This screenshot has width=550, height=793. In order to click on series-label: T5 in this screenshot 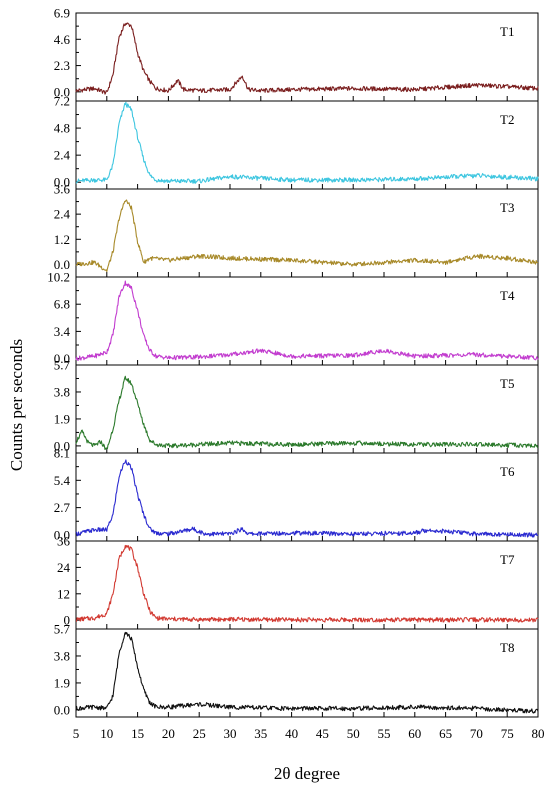, I will do `click(507, 383)`.